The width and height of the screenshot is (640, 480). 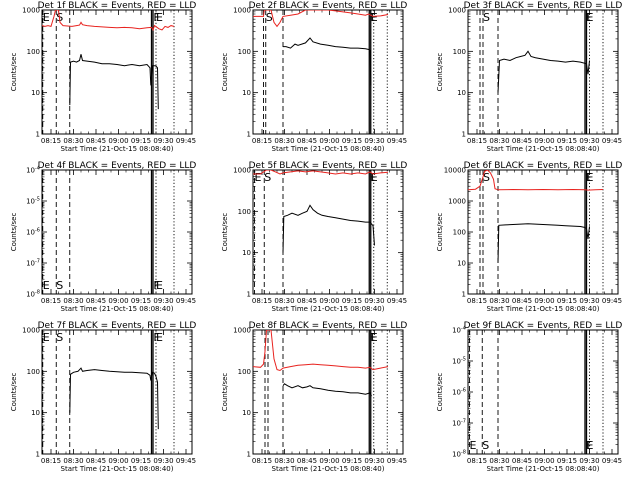 What do you see at coordinates (328, 166) in the screenshot?
I see `panel-title: Det 5f BLACK = Events, RED = LLD` at bounding box center [328, 166].